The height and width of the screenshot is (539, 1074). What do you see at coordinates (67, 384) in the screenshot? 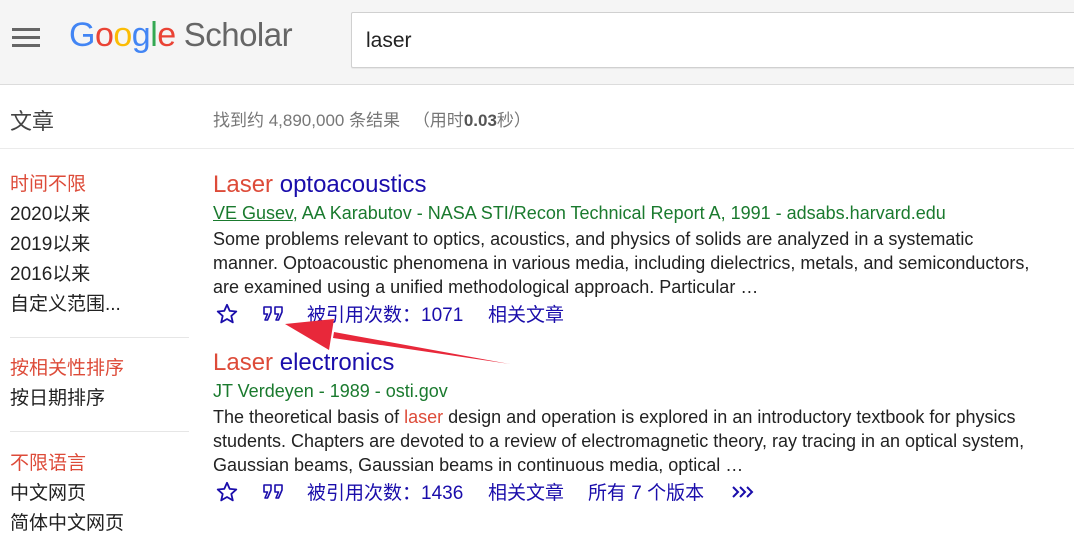
I see `sort-group: 按相关性排序 按日期排序` at bounding box center [67, 384].